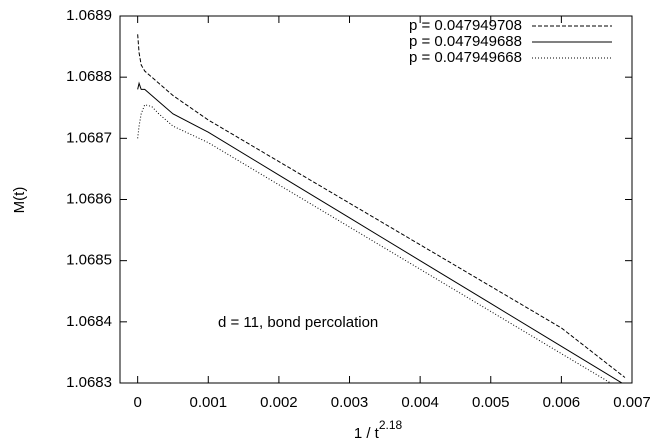  Describe the element at coordinates (465, 57) in the screenshot. I see `legend-label: p = 0.047949668` at that location.